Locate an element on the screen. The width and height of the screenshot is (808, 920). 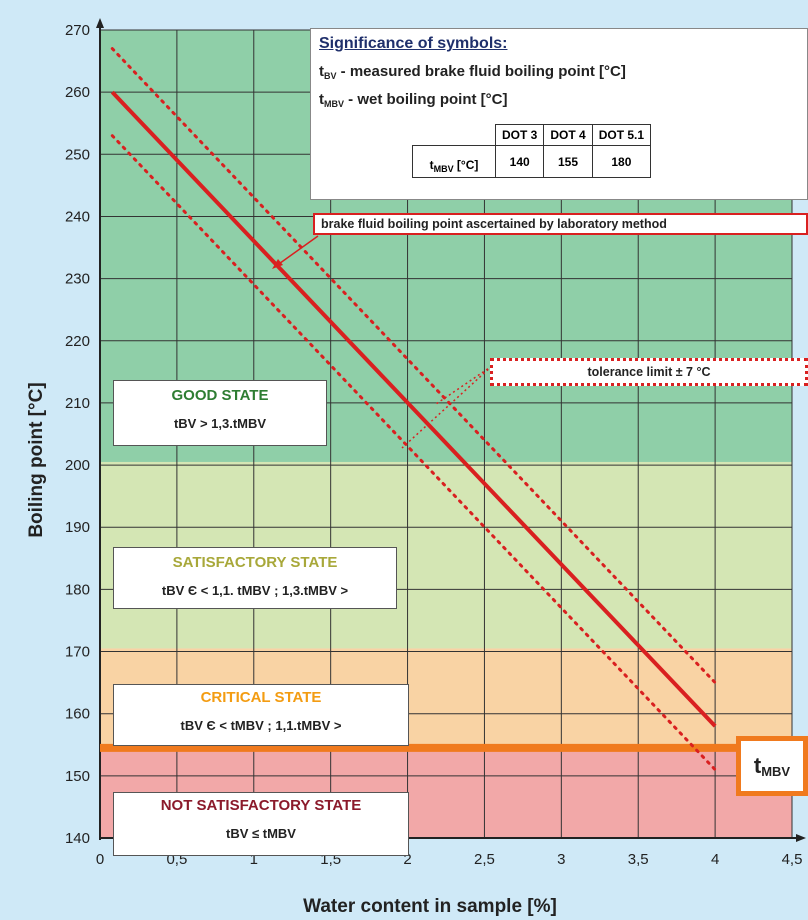
y-tick-label: 240 is located at coordinates (77, 216).